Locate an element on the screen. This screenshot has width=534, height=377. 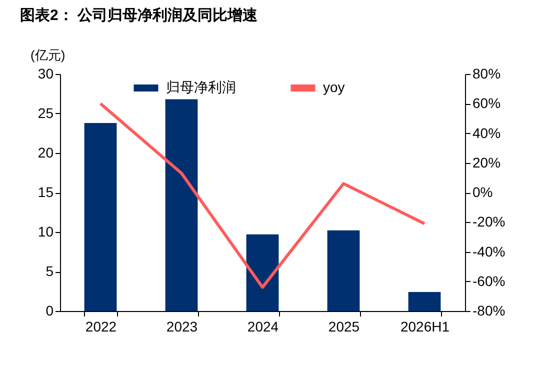
y-tick-label: 20 is located at coordinates (46, 152).